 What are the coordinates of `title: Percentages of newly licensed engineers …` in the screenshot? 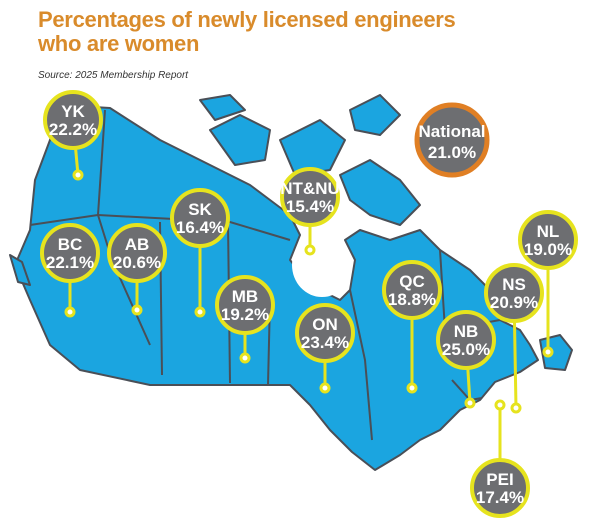 It's located at (247, 31).